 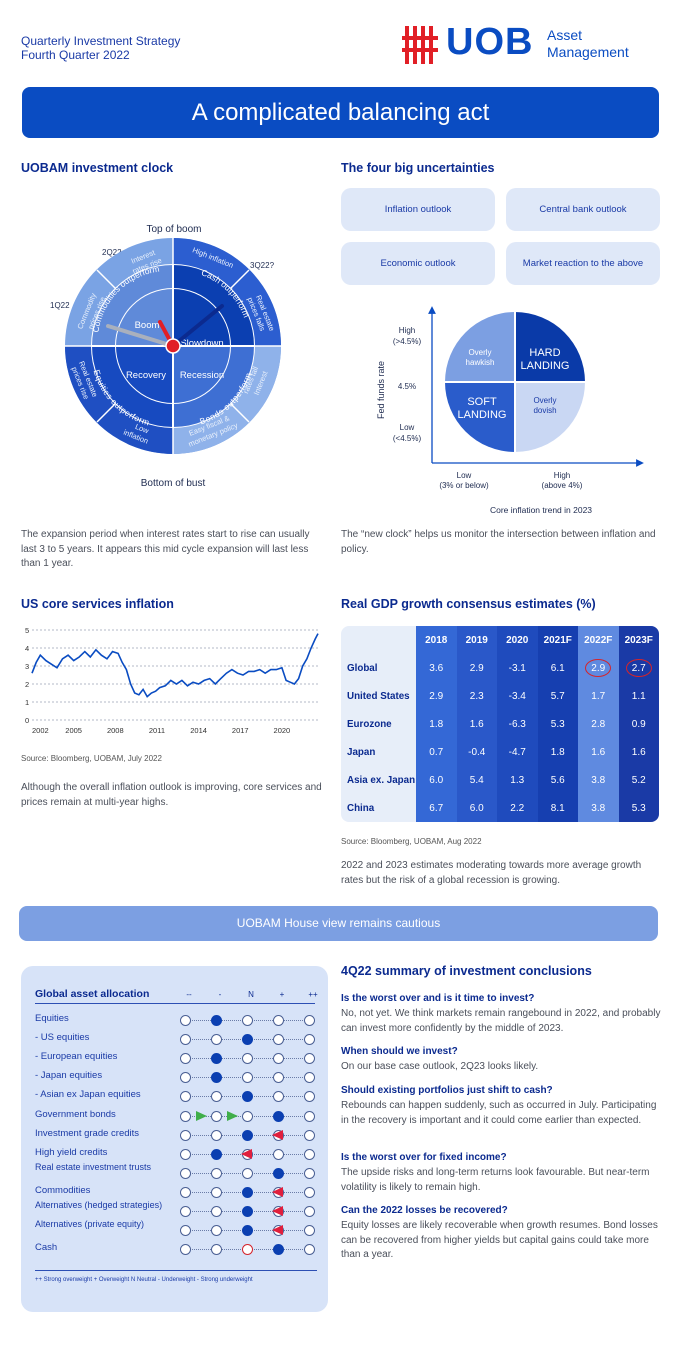 I want to click on clock-hand-navy, so click(x=197, y=326).